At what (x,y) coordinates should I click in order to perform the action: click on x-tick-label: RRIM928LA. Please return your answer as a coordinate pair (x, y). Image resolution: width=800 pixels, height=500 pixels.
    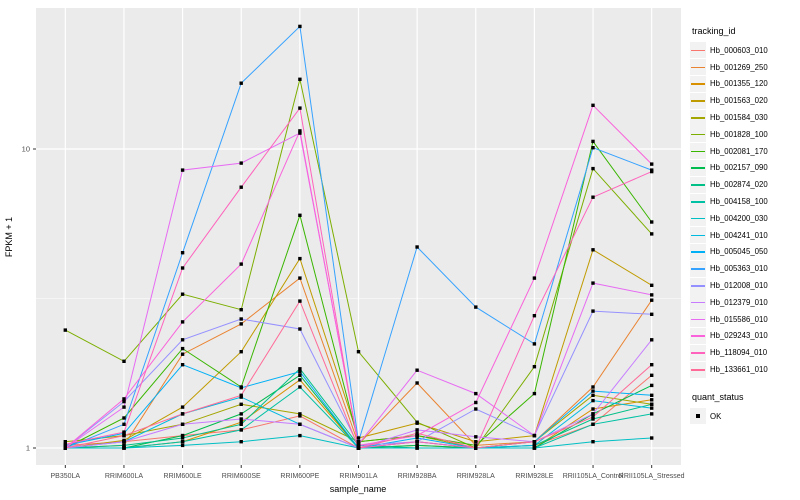
    Looking at the image, I should click on (476, 476).